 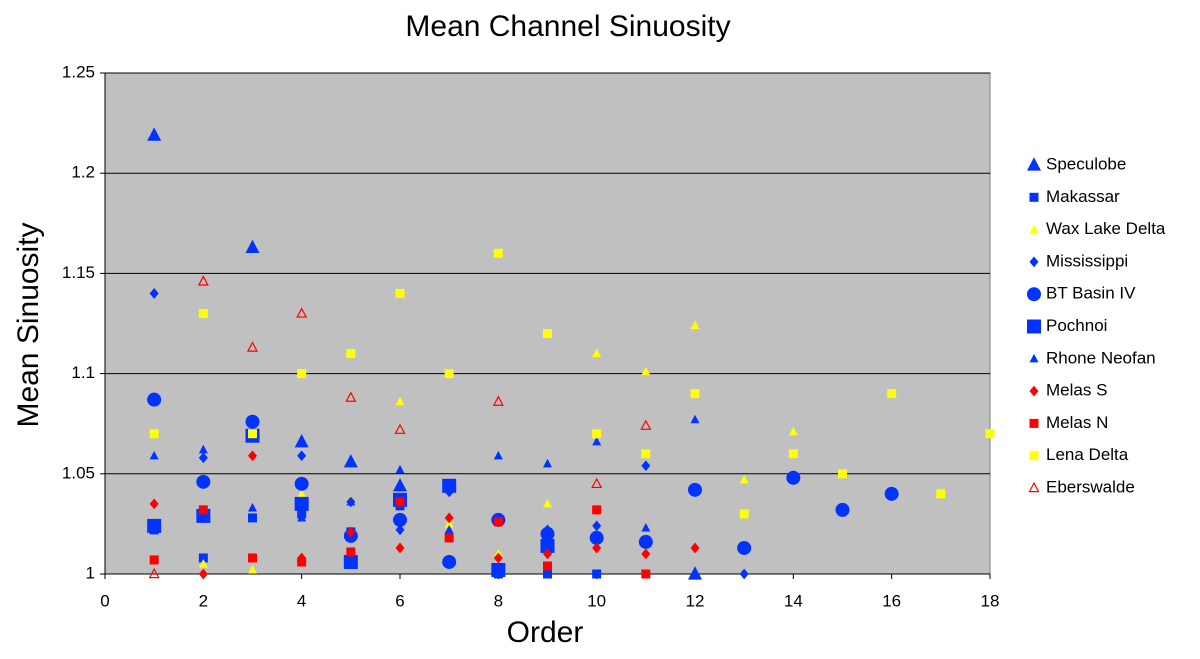 What do you see at coordinates (301, 600) in the screenshot?
I see `x-tick-label: 4` at bounding box center [301, 600].